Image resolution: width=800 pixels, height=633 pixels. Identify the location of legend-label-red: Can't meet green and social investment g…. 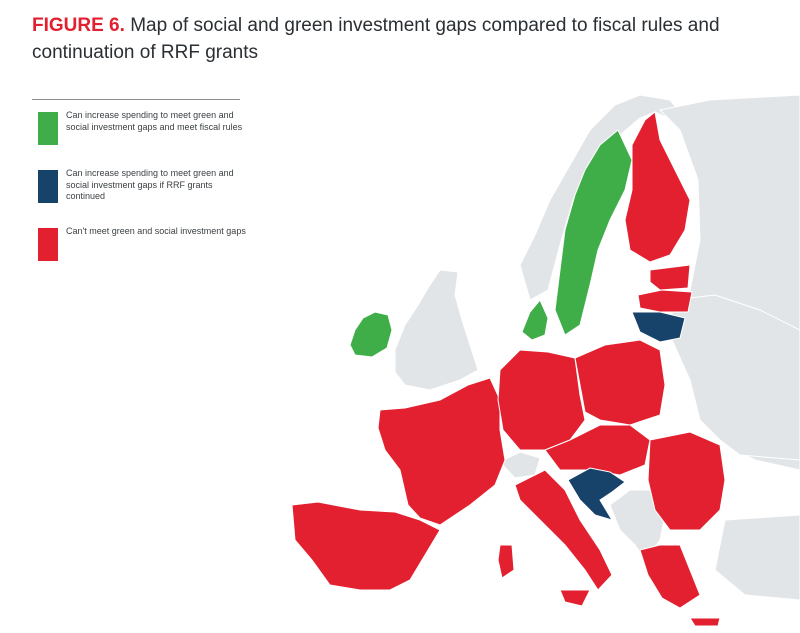
(156, 231).